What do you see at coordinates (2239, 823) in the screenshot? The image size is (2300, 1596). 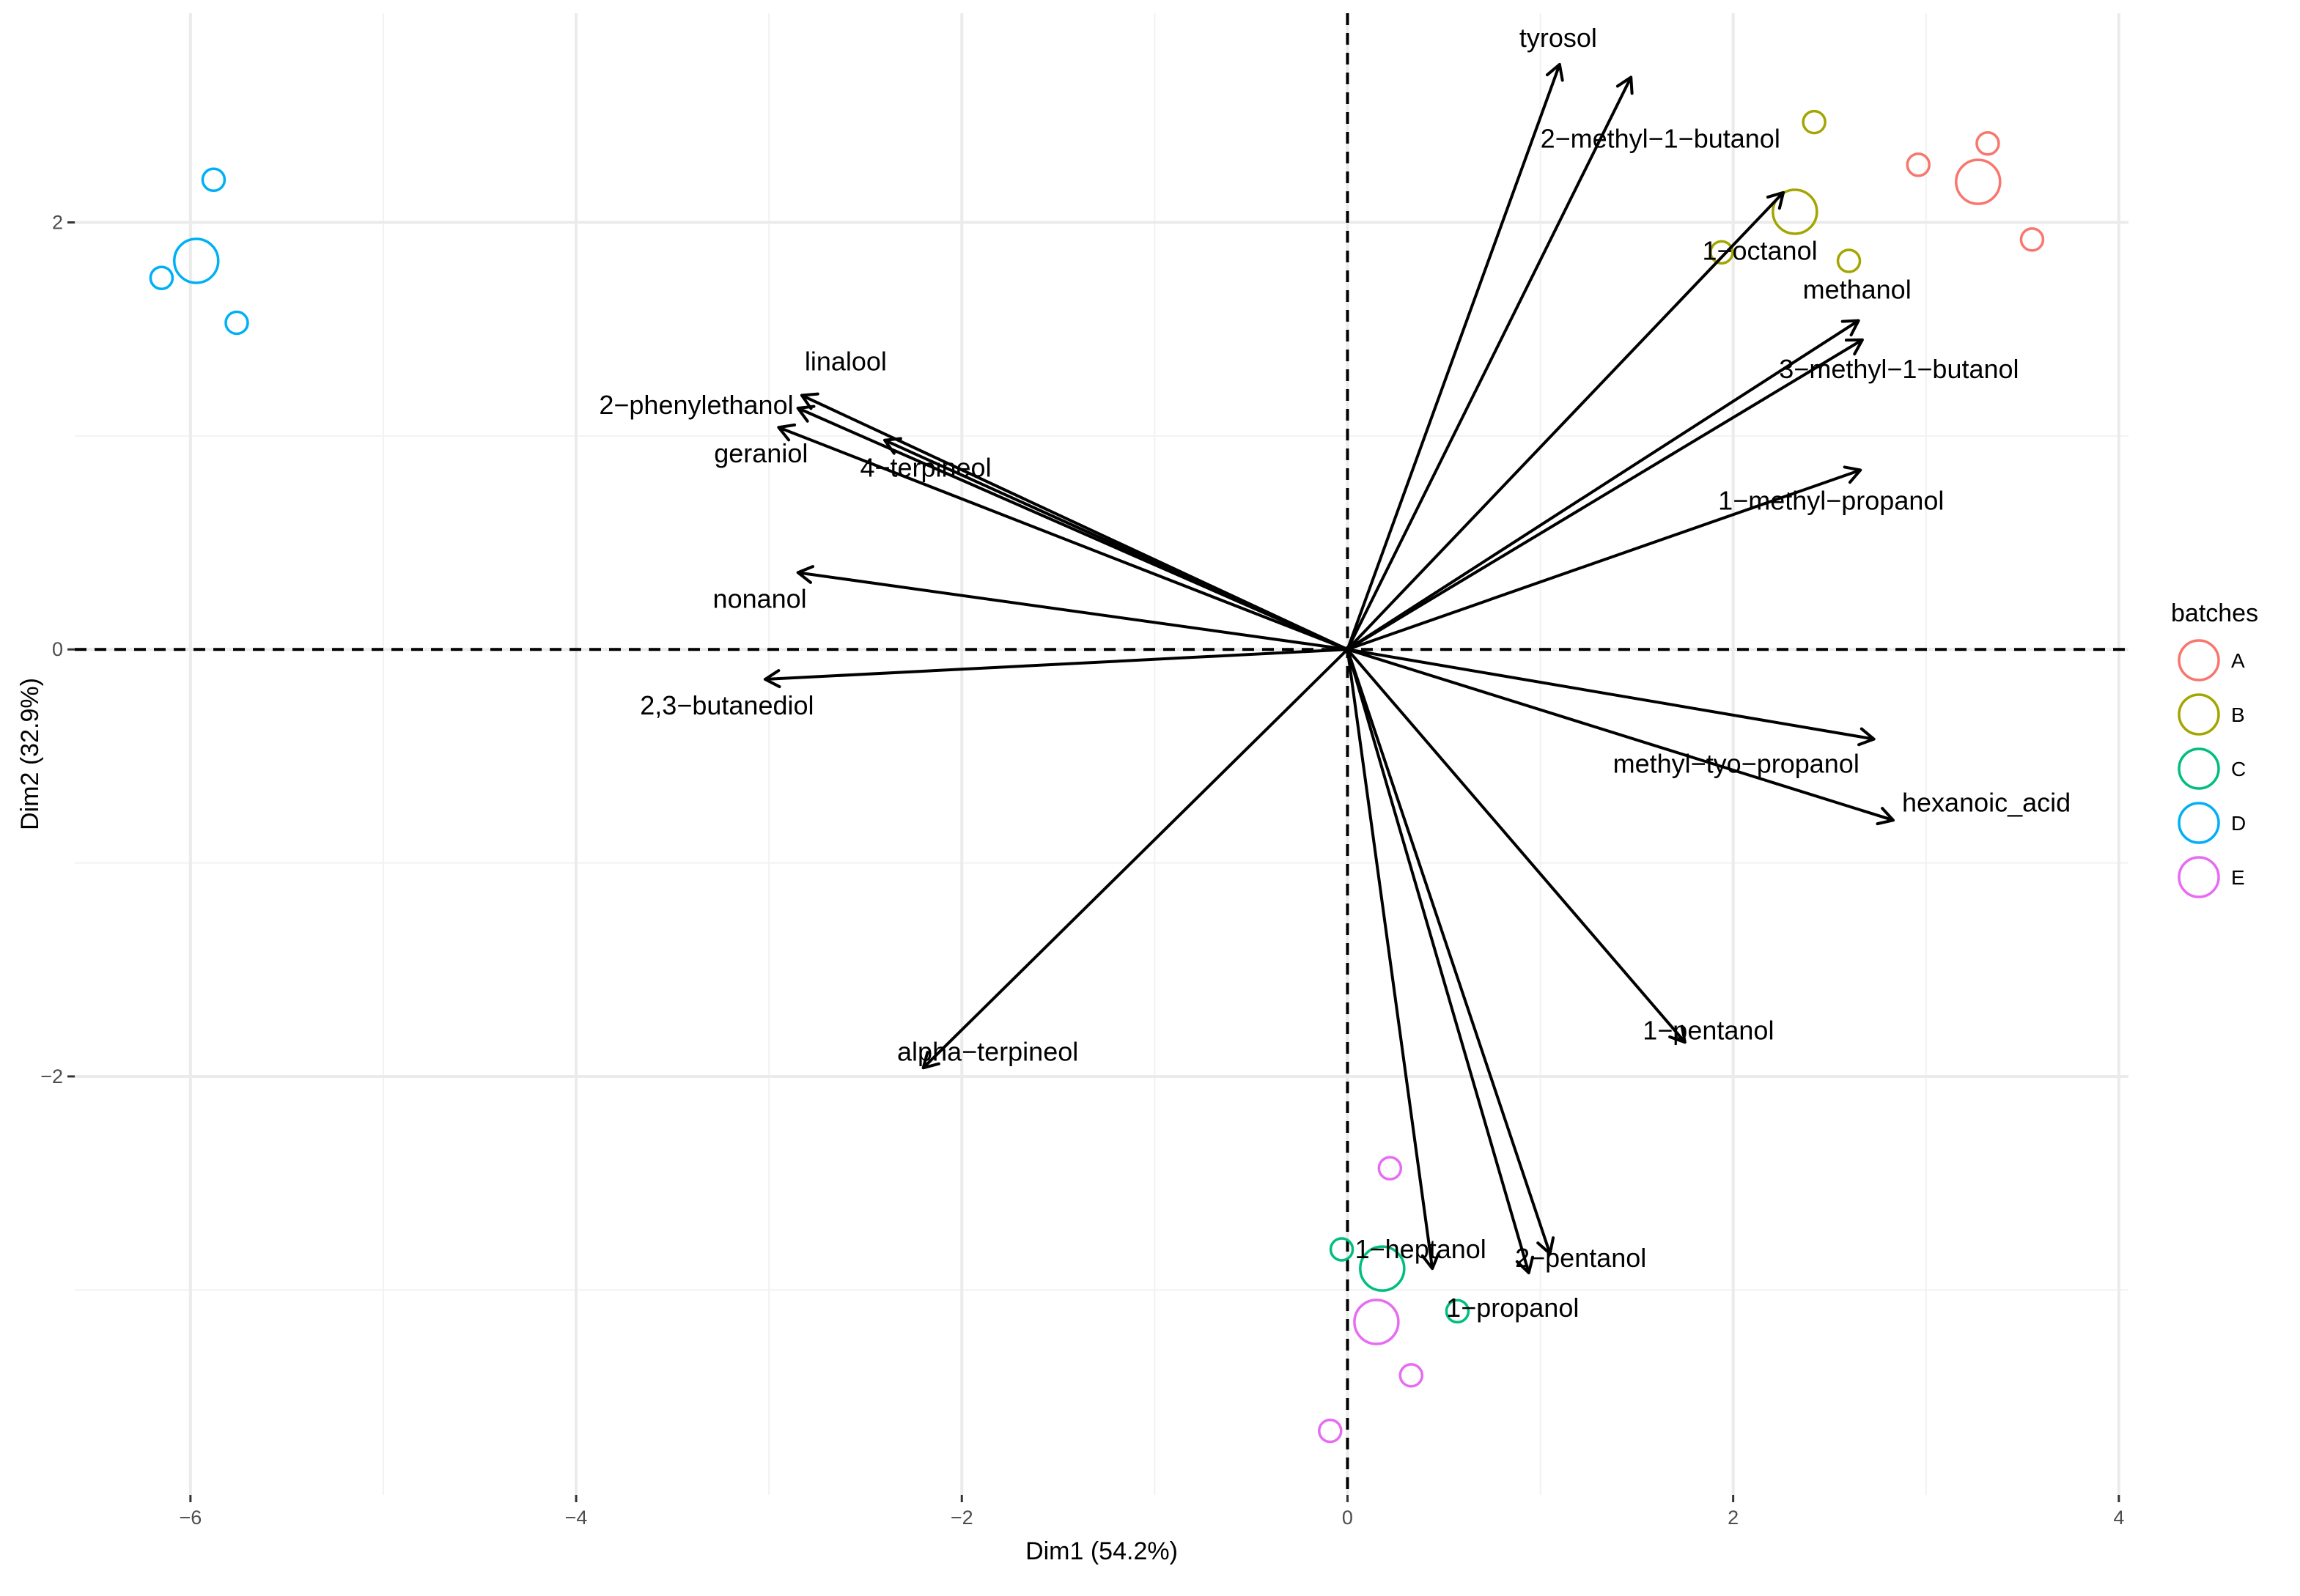 I see `legend-label-d: D` at bounding box center [2239, 823].